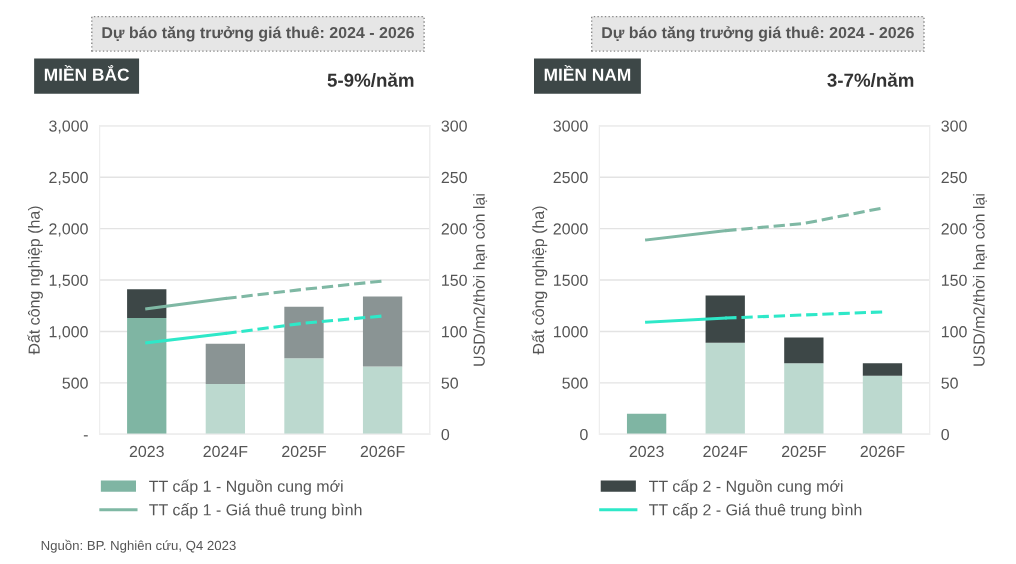  Describe the element at coordinates (68, 178) in the screenshot. I see `y-tick-label: 2,500` at that location.